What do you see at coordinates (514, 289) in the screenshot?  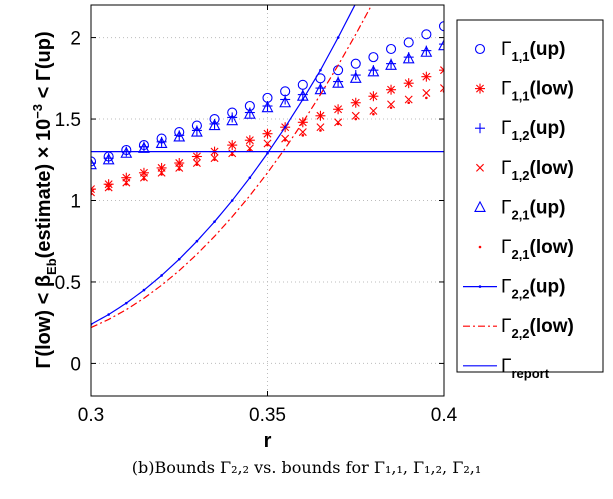 I see `legend-item-2-2-up: Γ2,2(up)` at bounding box center [514, 289].